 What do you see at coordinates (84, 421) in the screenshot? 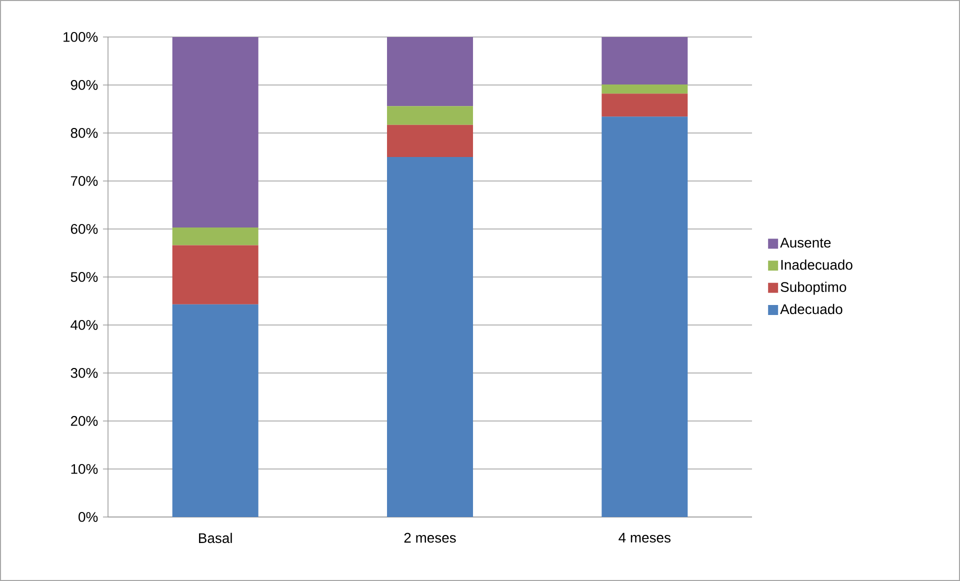
I see `y-tick-label: 20%` at bounding box center [84, 421].